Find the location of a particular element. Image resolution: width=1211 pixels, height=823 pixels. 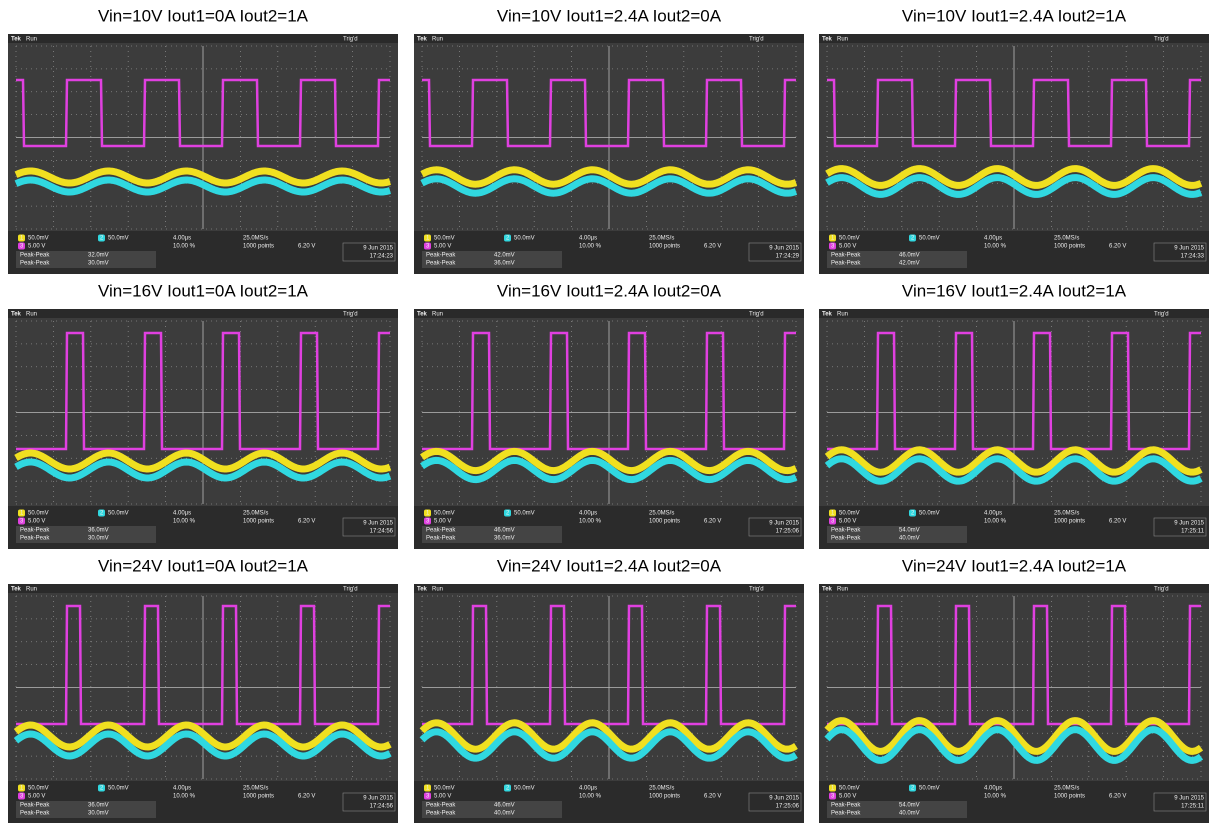

panel-title: Vin=10V Iout1=2.4A Iout2=0A is located at coordinates (609, 15).